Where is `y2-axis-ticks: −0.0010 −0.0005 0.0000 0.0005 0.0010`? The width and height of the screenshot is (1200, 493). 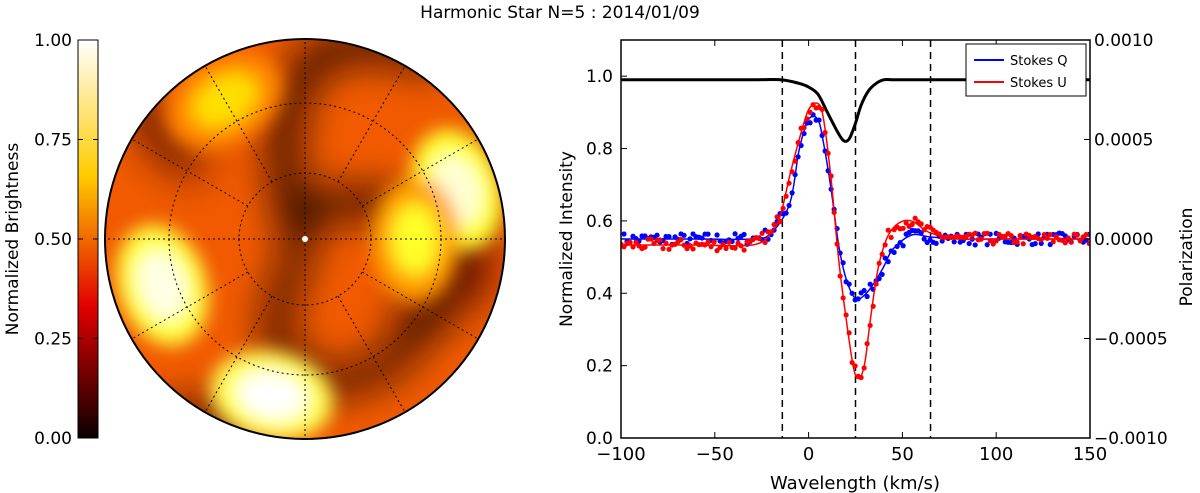 y2-axis-ticks: −0.0010 −0.0005 0.0000 0.0005 0.0010 is located at coordinates (1126, 240).